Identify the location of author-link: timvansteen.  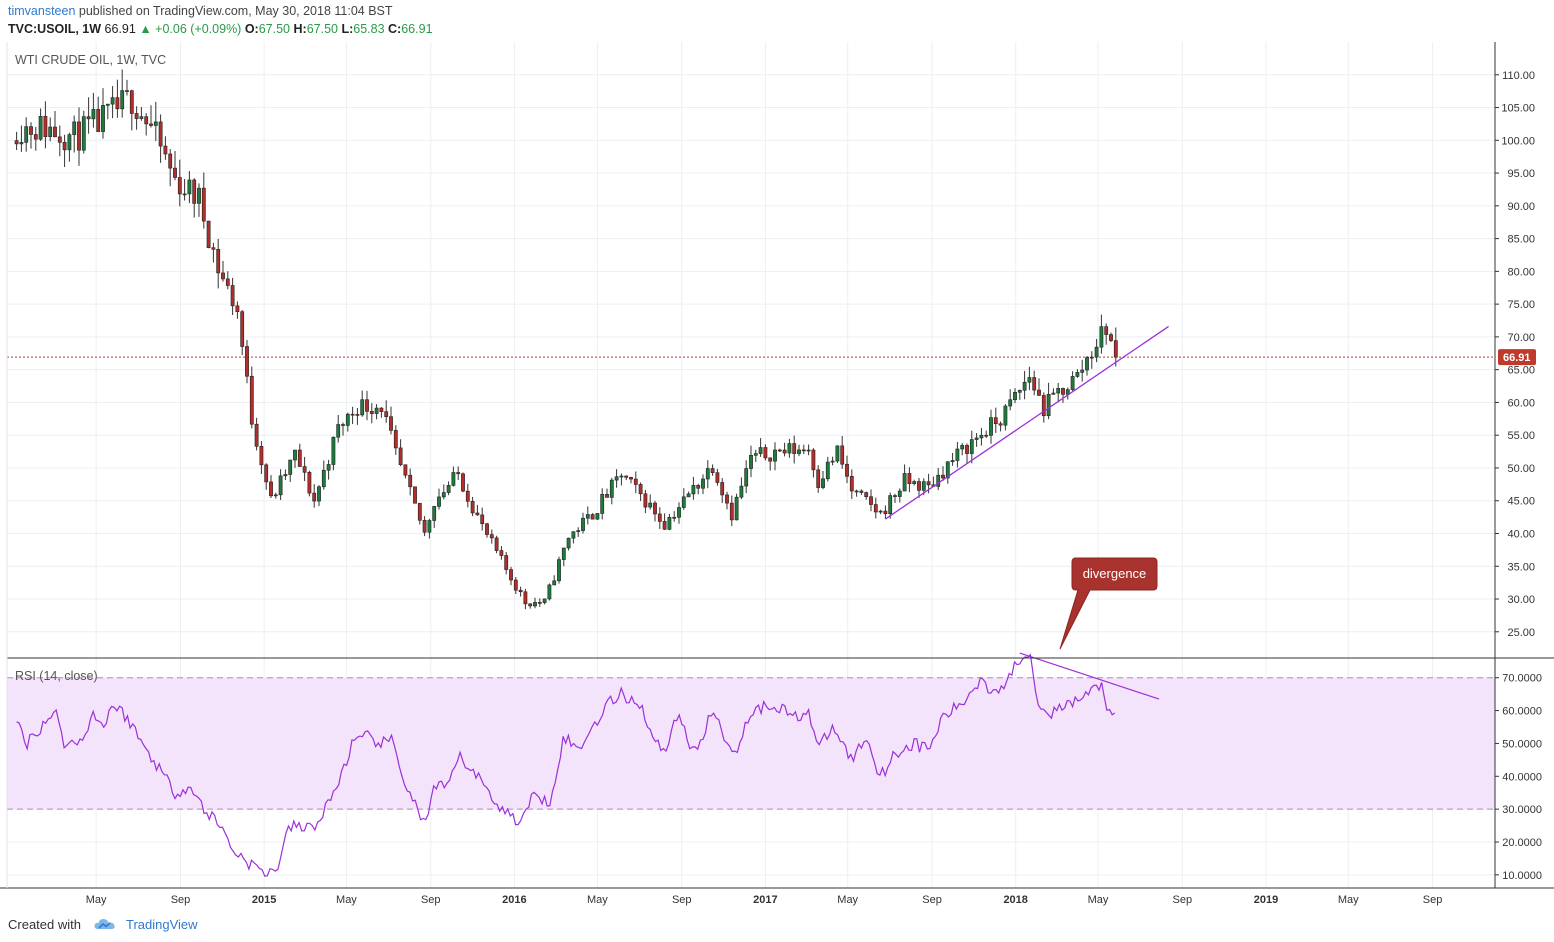
(42, 11).